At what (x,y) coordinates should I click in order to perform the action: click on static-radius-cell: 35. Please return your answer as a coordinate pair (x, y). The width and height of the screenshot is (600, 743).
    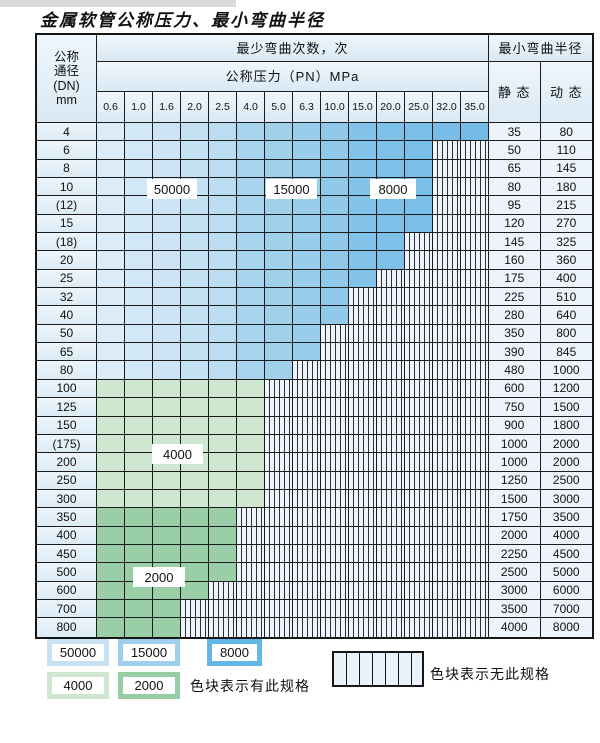
    Looking at the image, I should click on (515, 132).